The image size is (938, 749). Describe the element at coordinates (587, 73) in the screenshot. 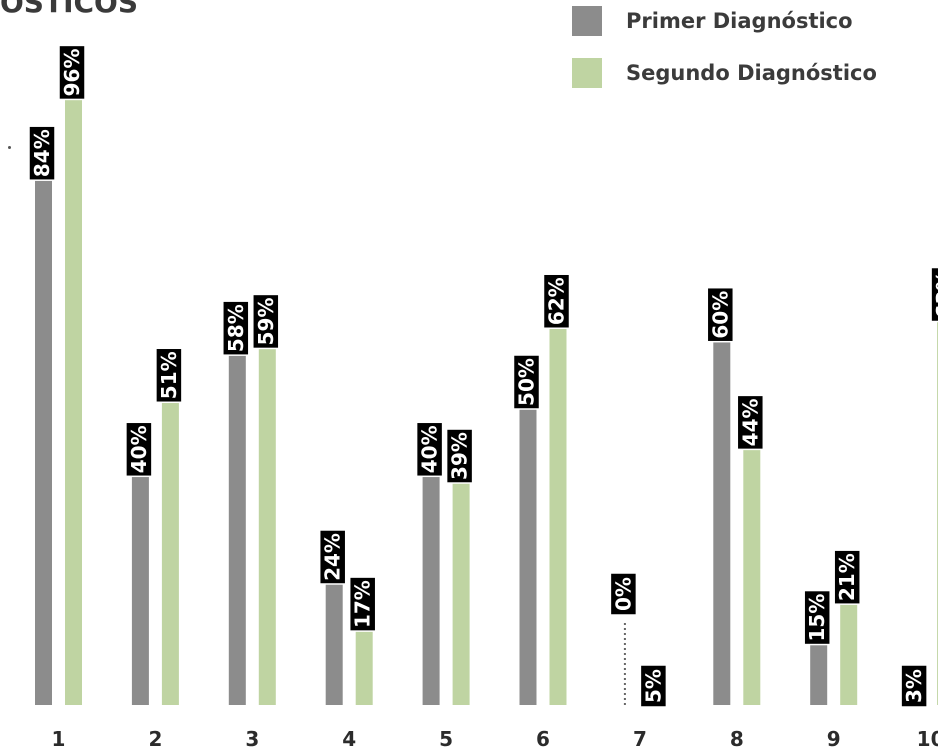

I see `legend-swatch-segundo` at that location.